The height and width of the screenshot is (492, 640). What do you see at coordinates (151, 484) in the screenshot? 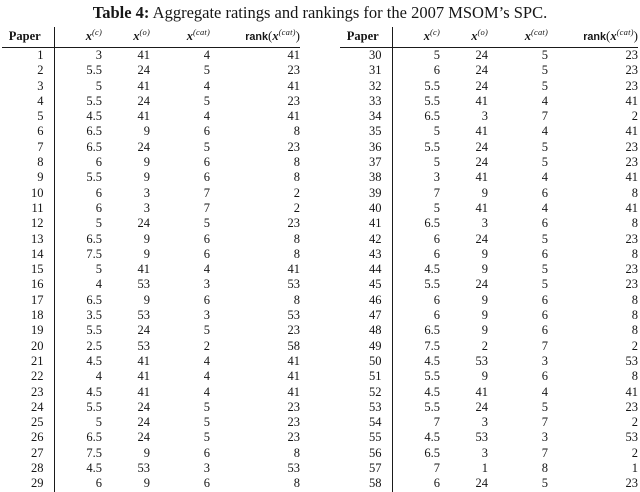
I see `table-row: 29 6 9 6 8` at bounding box center [151, 484].